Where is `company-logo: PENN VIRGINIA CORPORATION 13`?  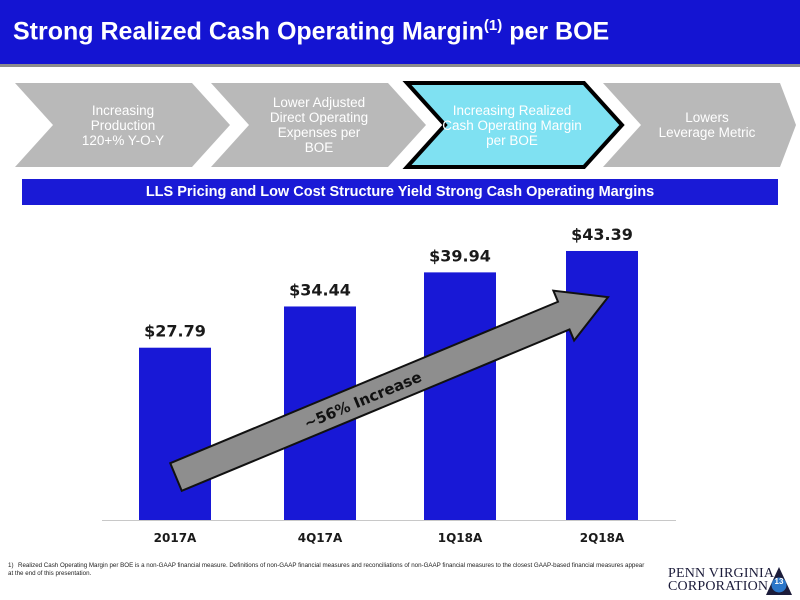 company-logo: PENN VIRGINIA CORPORATION 13 is located at coordinates (731, 581).